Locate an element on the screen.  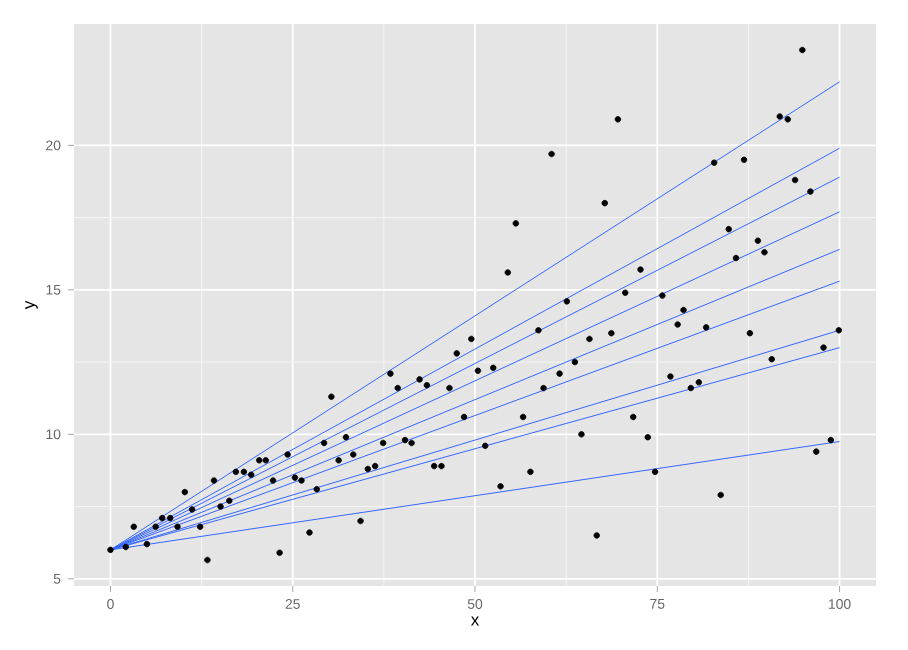
y-axis-title: y is located at coordinates (31, 305).